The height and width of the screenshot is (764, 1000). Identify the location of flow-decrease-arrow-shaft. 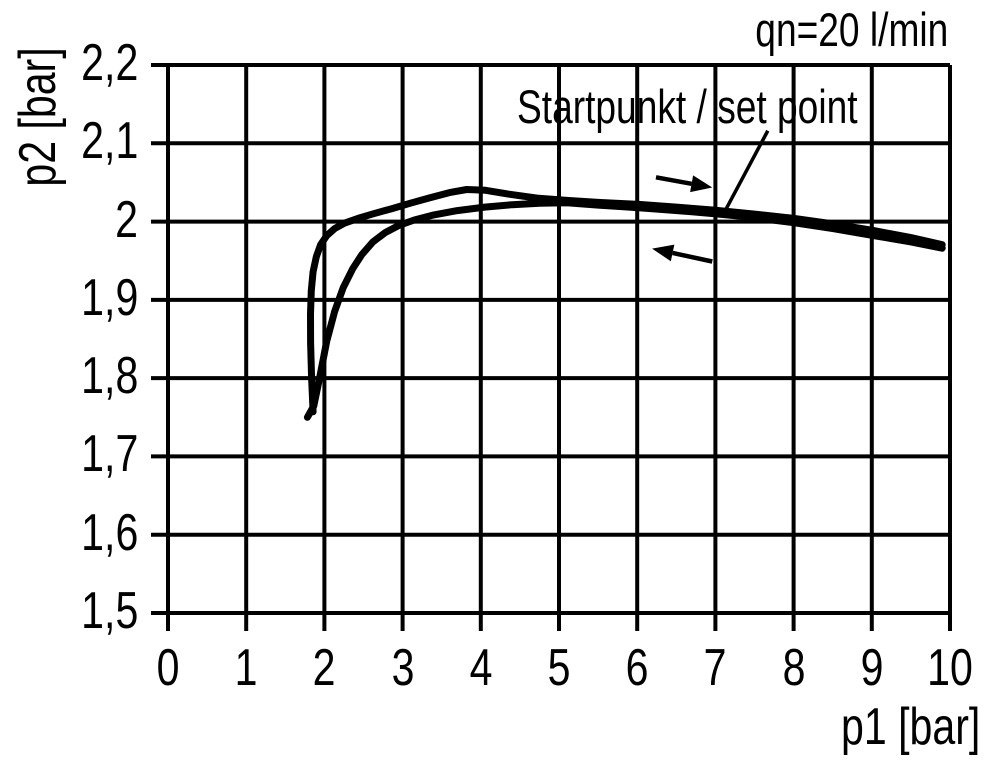
(692, 257).